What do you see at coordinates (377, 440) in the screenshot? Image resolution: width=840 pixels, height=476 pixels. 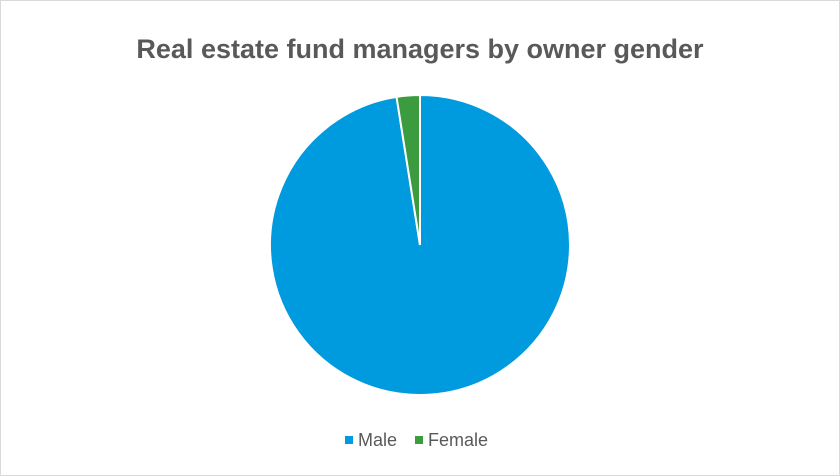 I see `legend-label: Male` at bounding box center [377, 440].